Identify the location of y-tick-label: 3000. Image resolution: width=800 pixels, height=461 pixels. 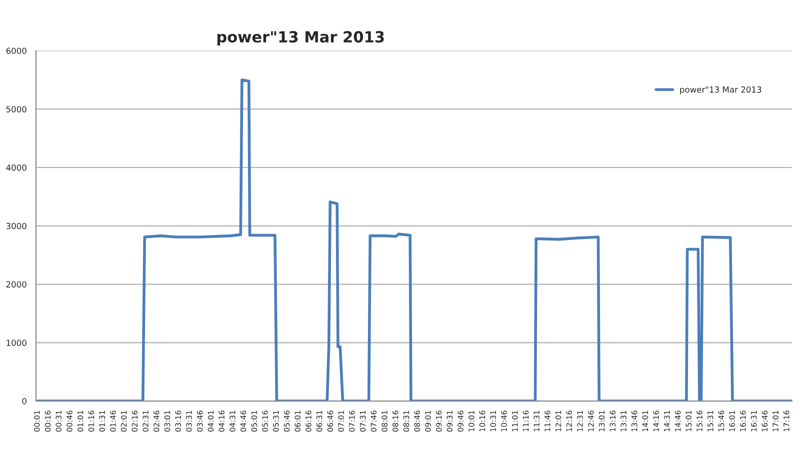
(16, 226).